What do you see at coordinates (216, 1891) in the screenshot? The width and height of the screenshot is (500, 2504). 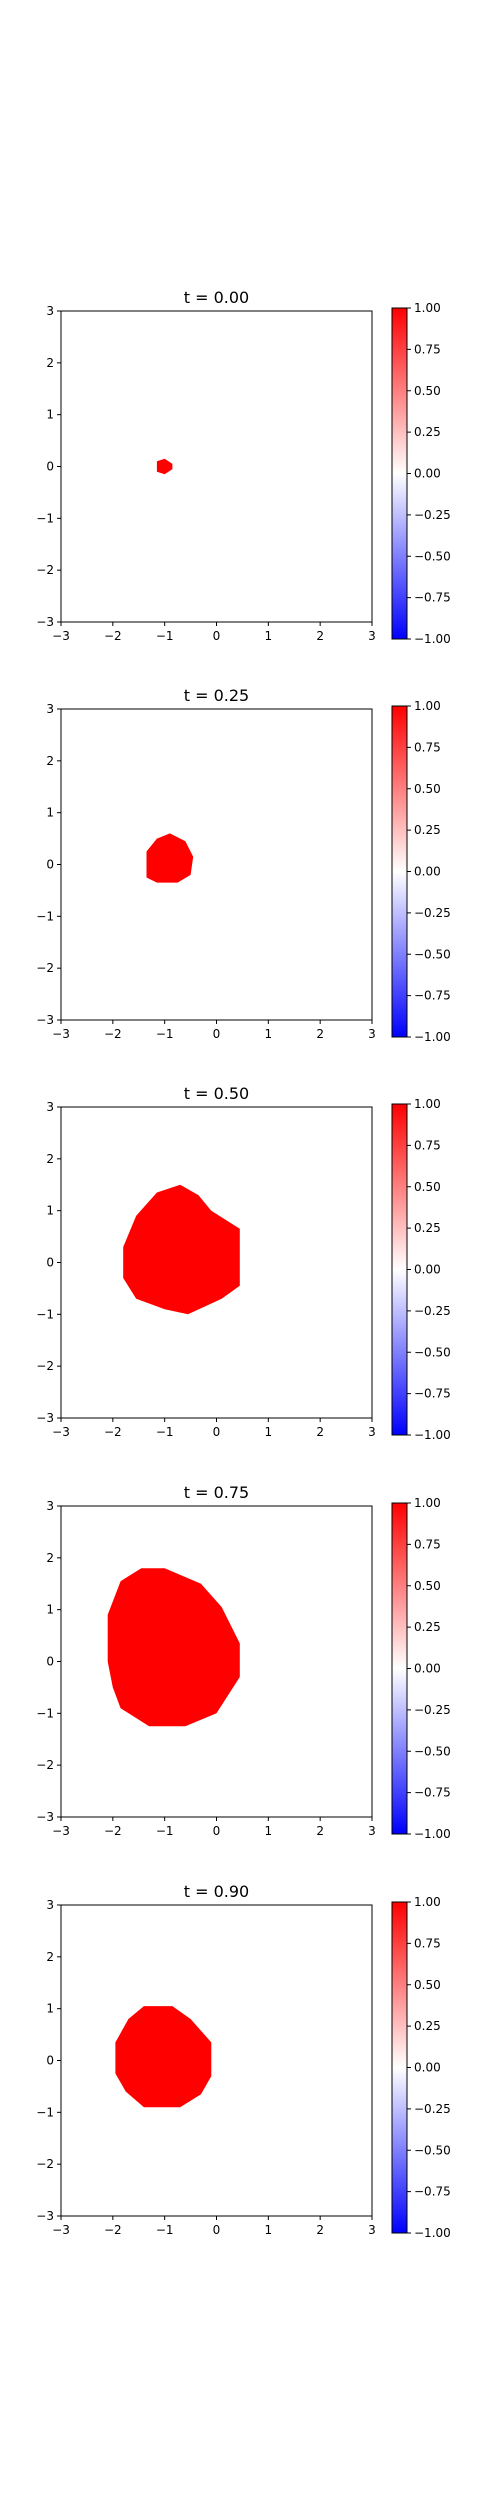 I see `plot-title: t = 0.90` at bounding box center [216, 1891].